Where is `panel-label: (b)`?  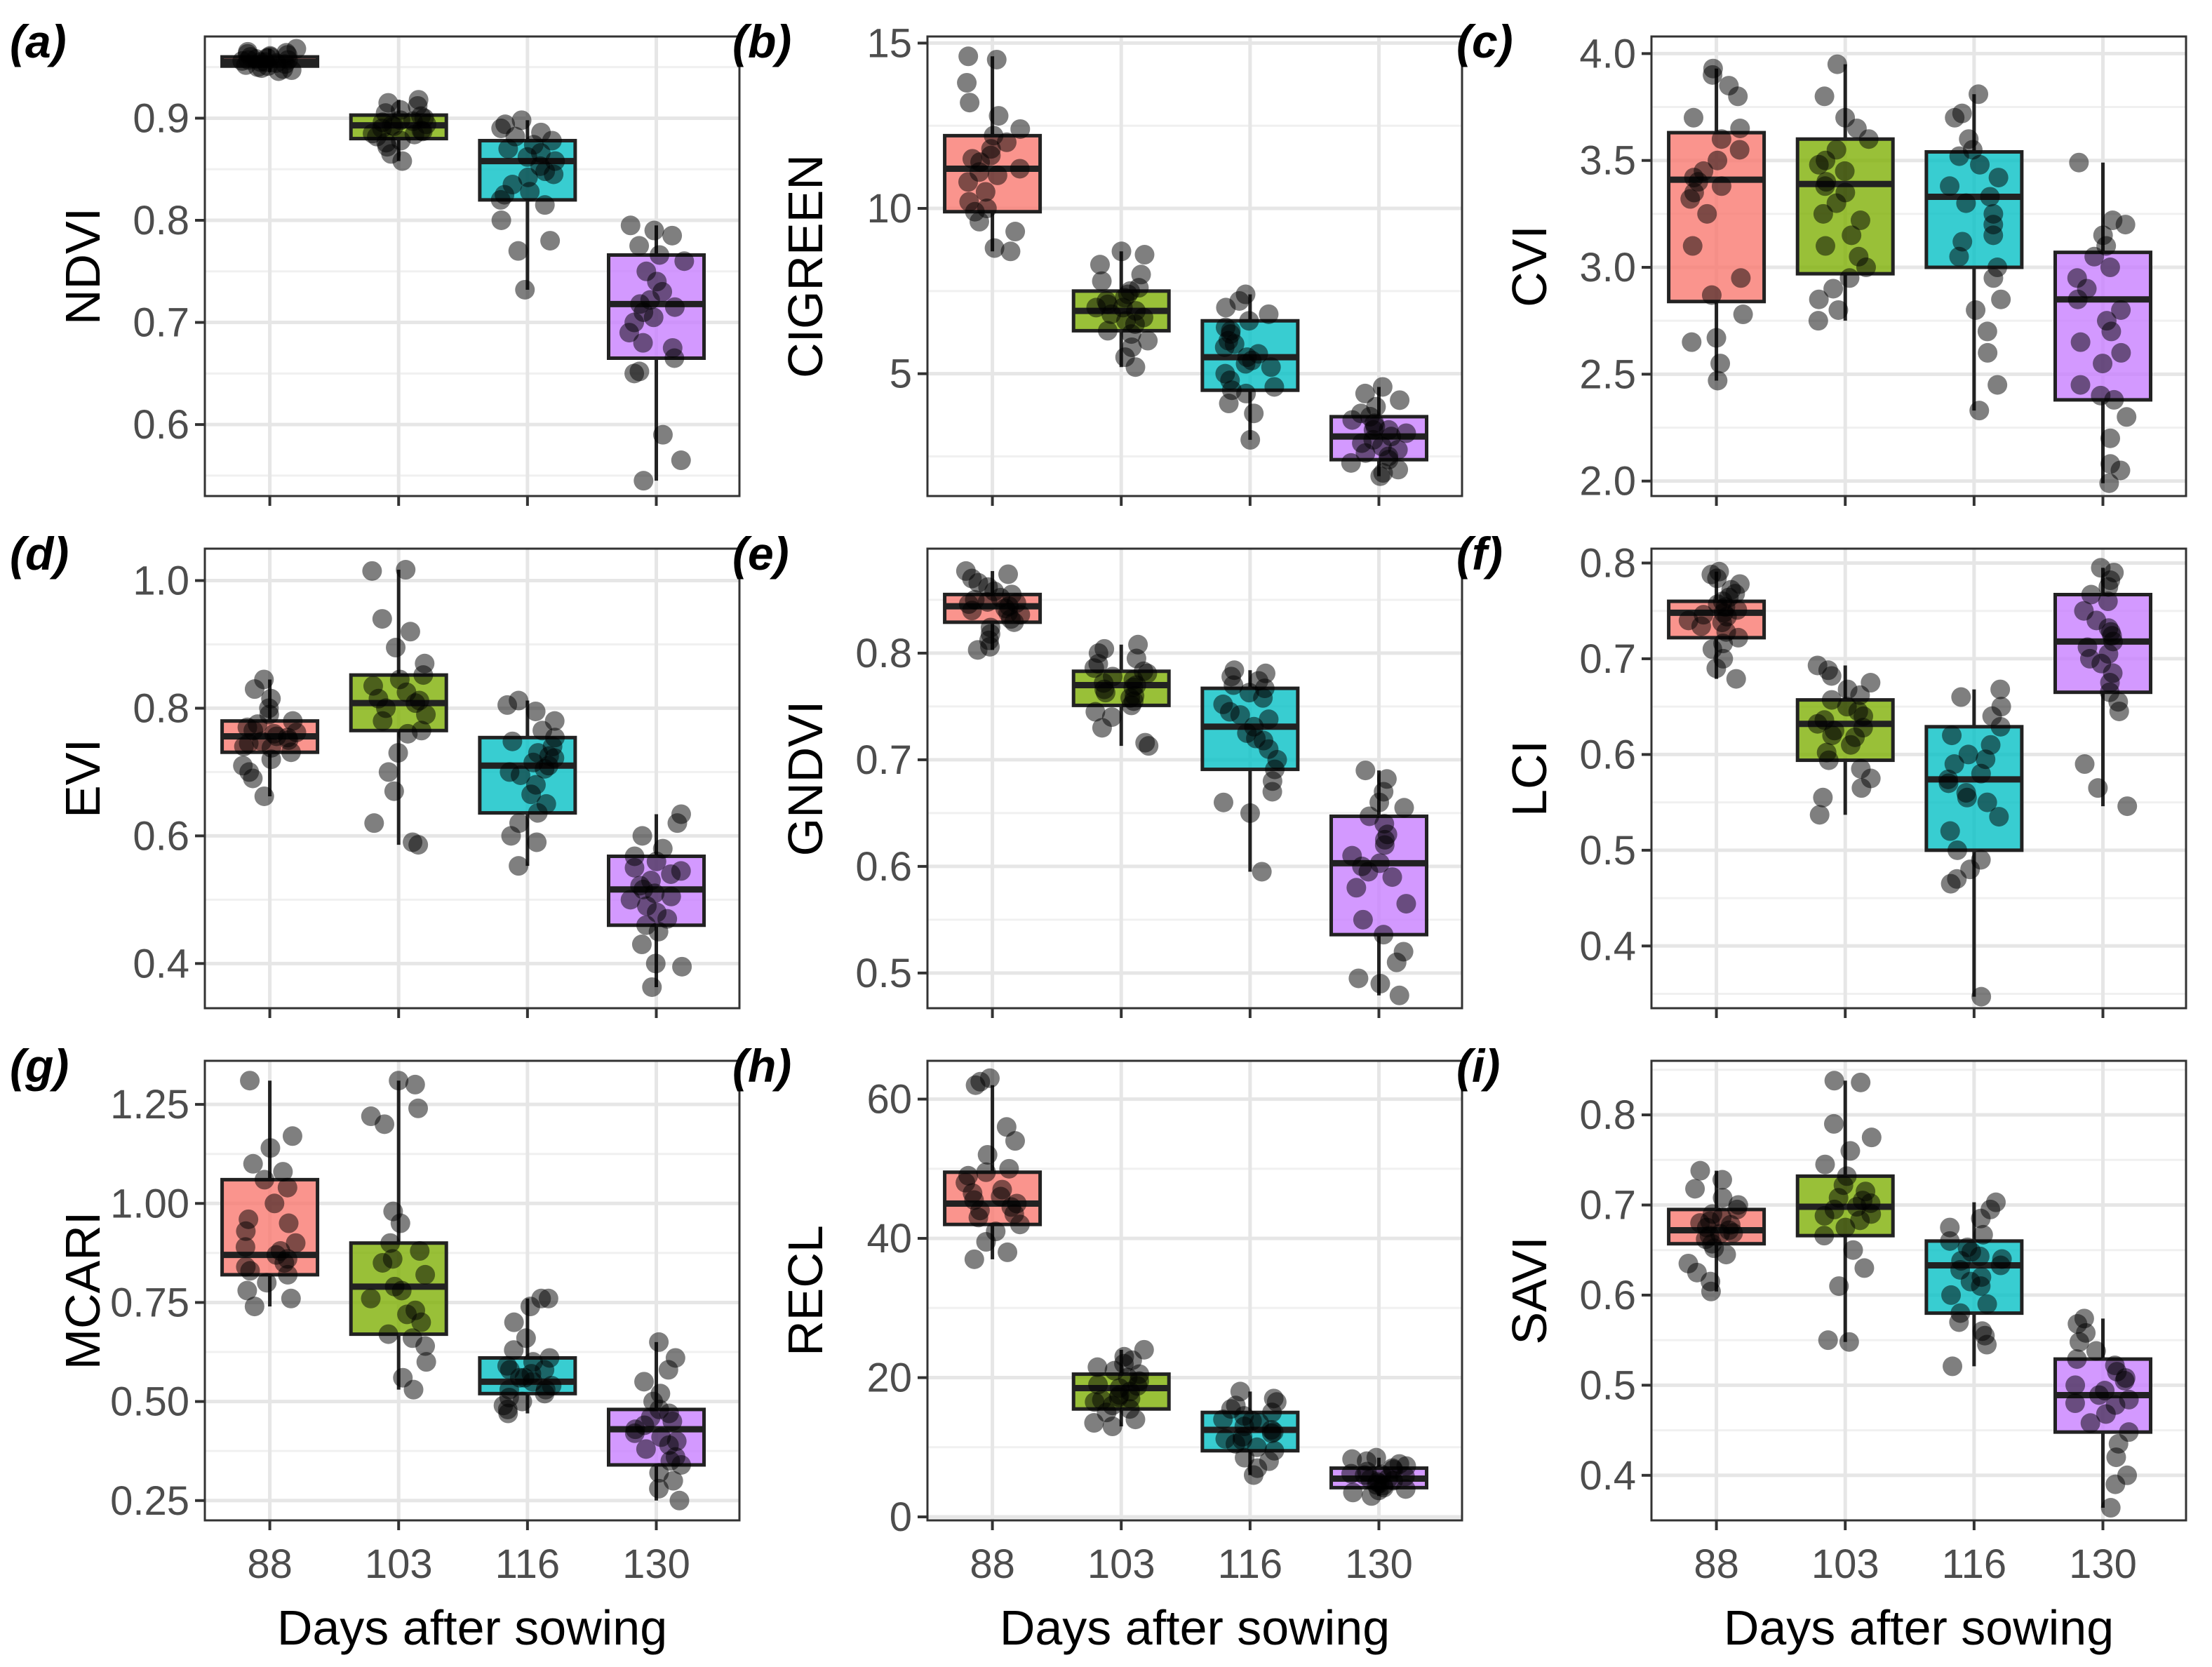 panel-label: (b) is located at coordinates (761, 41).